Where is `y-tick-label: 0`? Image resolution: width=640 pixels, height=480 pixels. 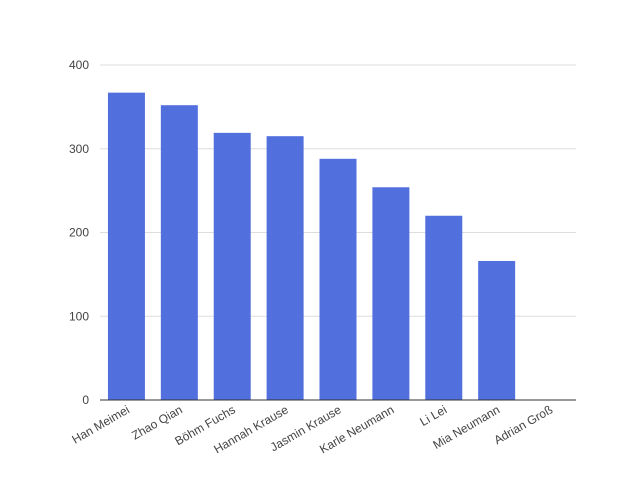
y-tick-label: 0 is located at coordinates (85, 400).